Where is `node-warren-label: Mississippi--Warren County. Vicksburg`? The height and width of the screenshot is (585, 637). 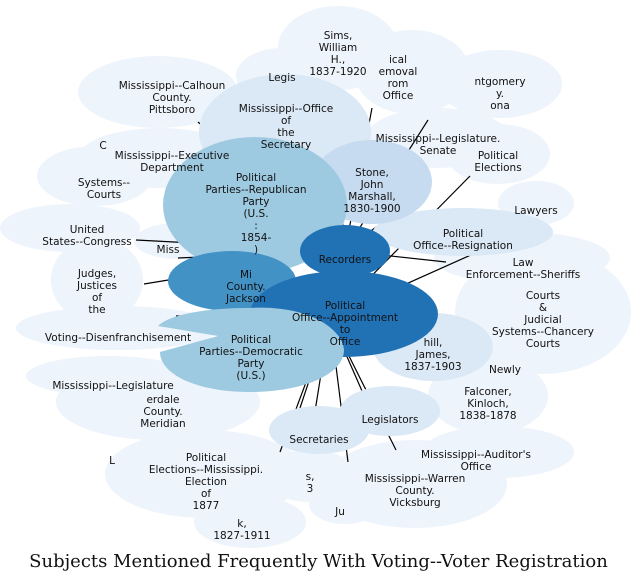
node-warren-label: Mississippi--Warren County. Vicksburg is located at coordinates (415, 491).